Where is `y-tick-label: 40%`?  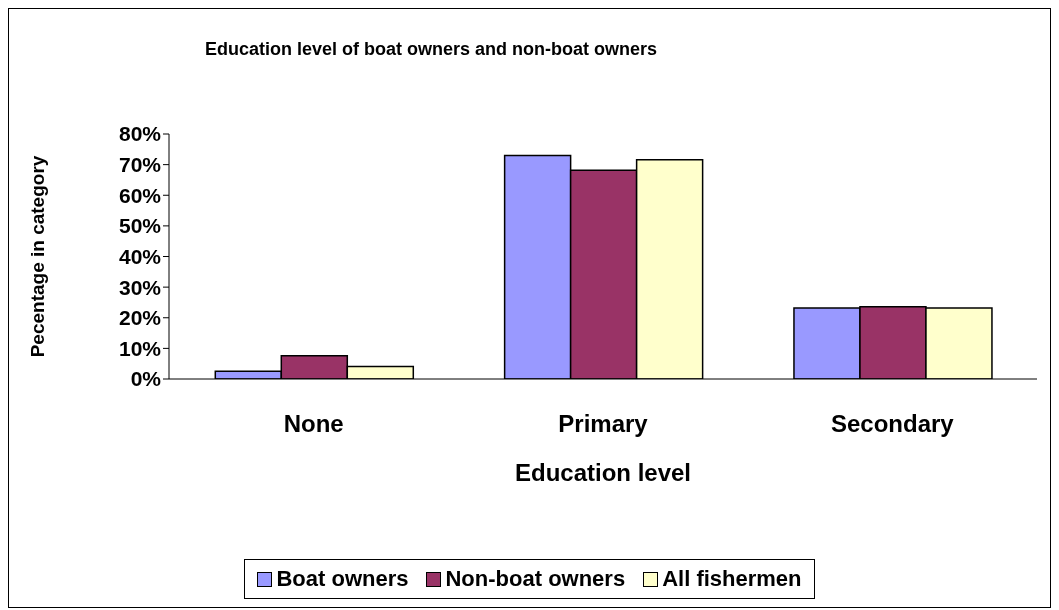 y-tick-label: 40% is located at coordinates (140, 256).